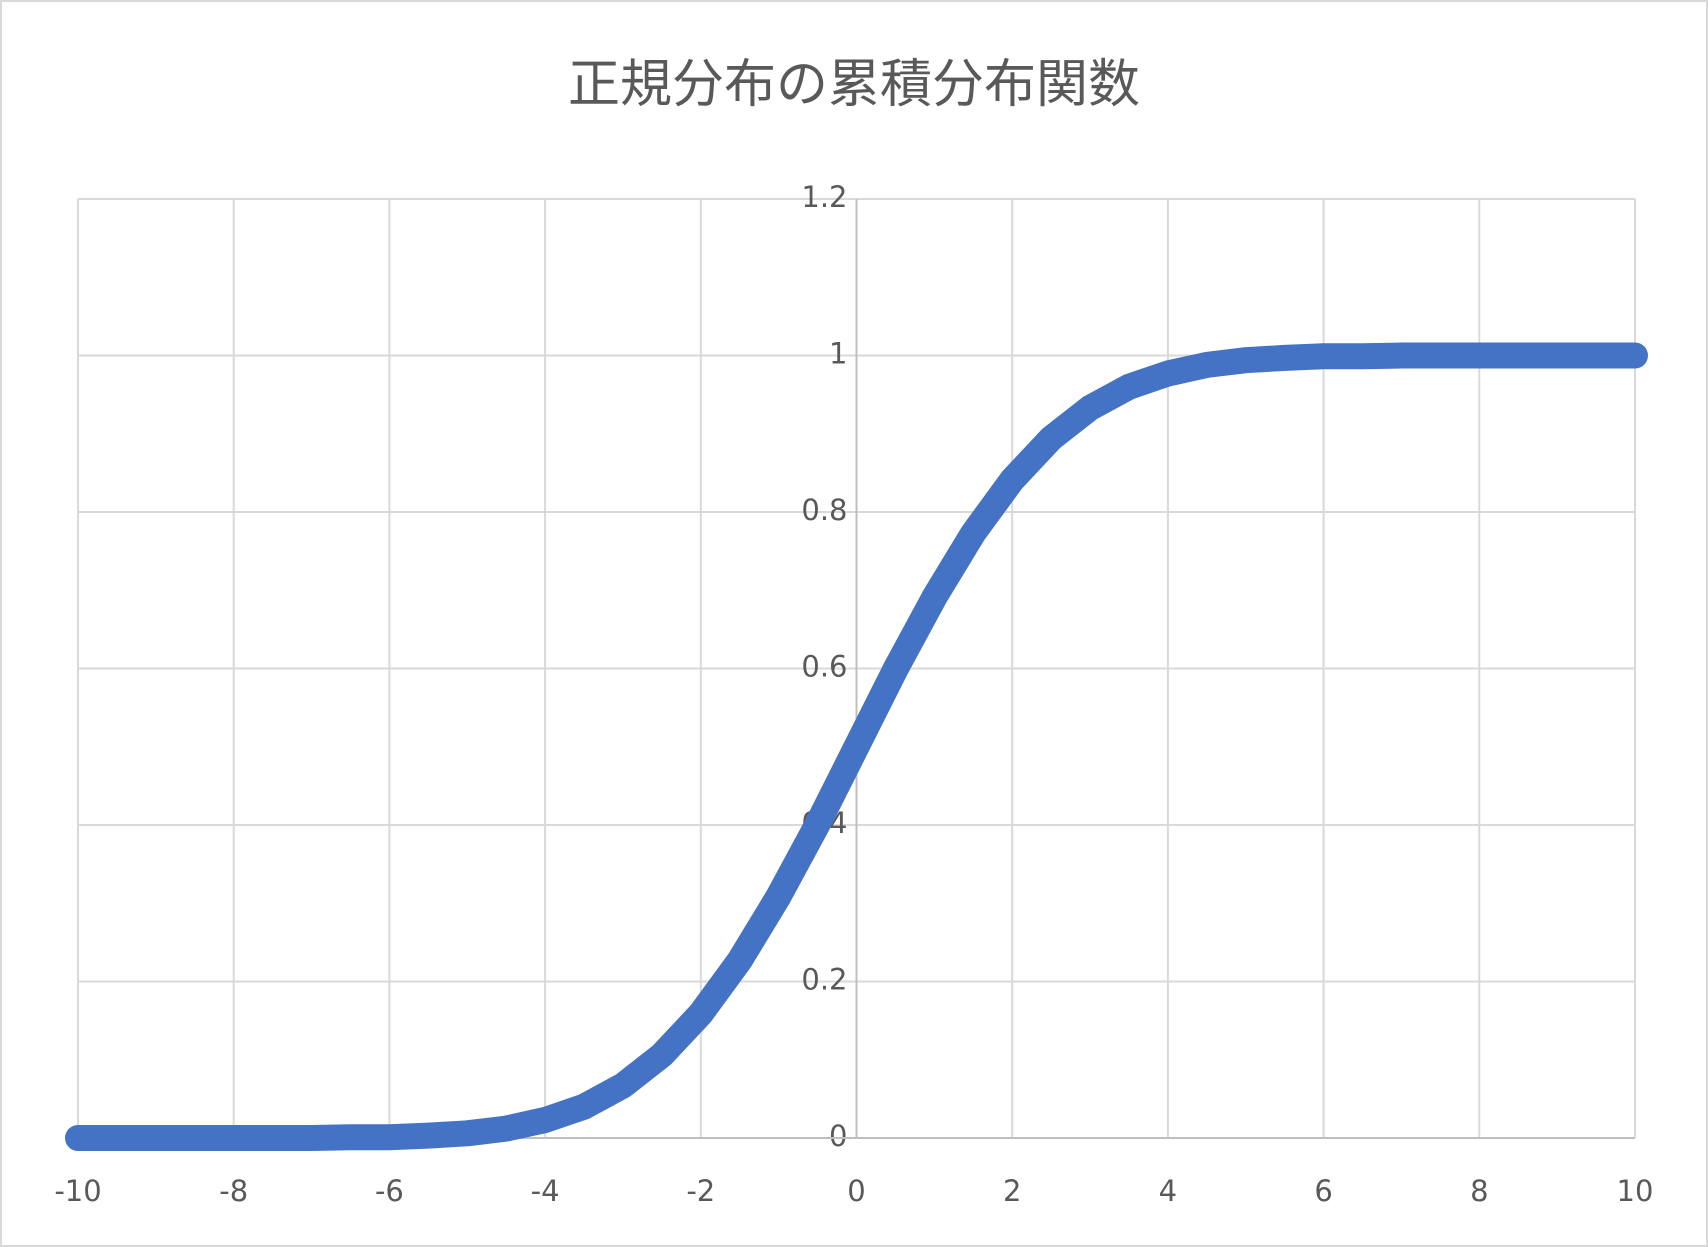 Image resolution: width=1708 pixels, height=1247 pixels. Describe the element at coordinates (854, 85) in the screenshot. I see `chart-title: 正規分布の累積分布関数` at that location.